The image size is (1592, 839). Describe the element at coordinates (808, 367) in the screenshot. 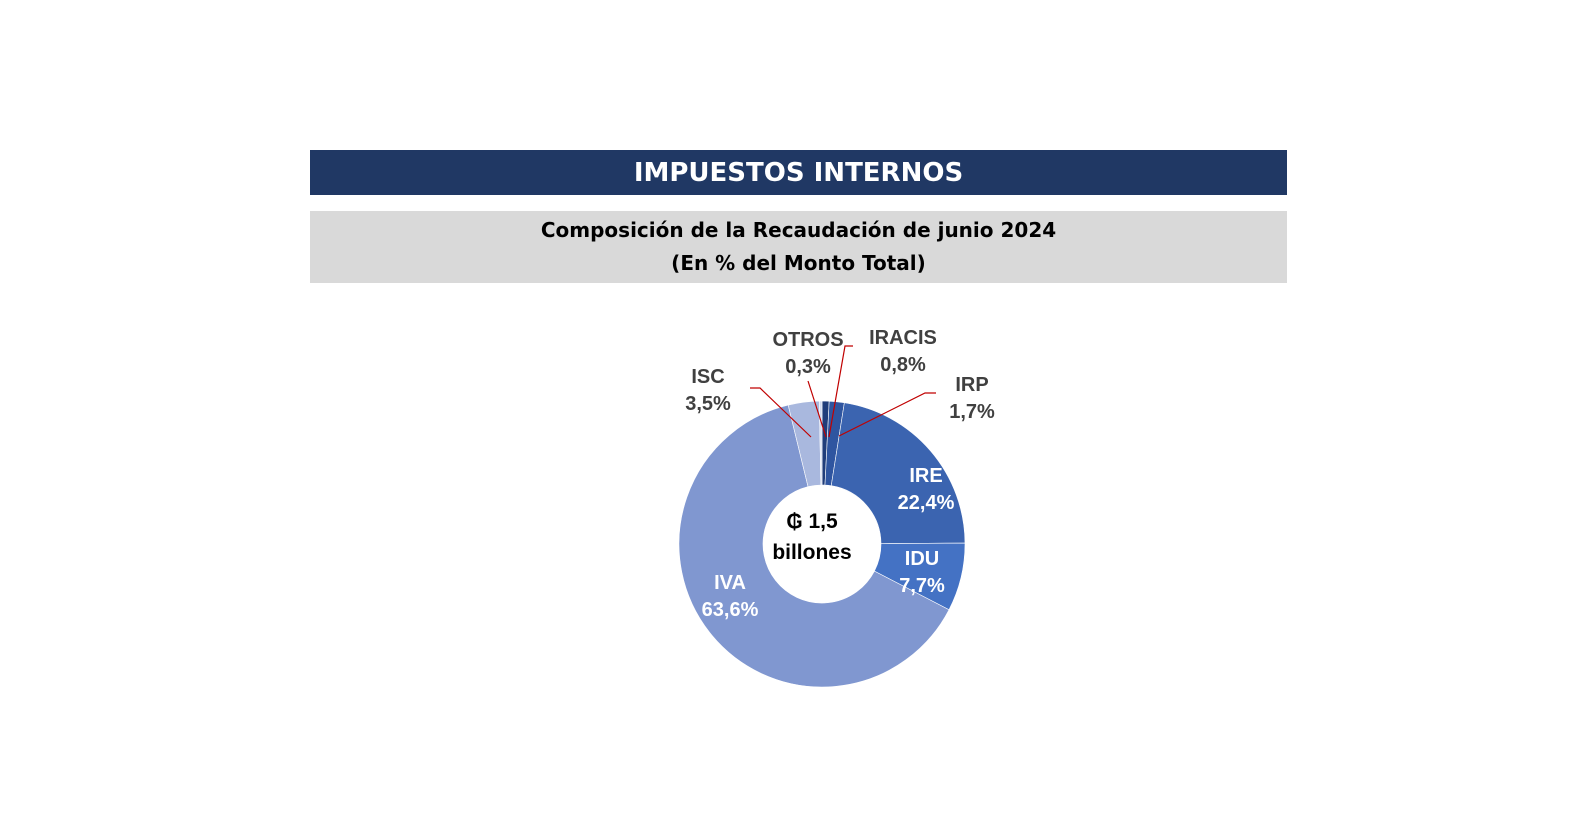

I see `label-otros-value: 0,3%` at that location.